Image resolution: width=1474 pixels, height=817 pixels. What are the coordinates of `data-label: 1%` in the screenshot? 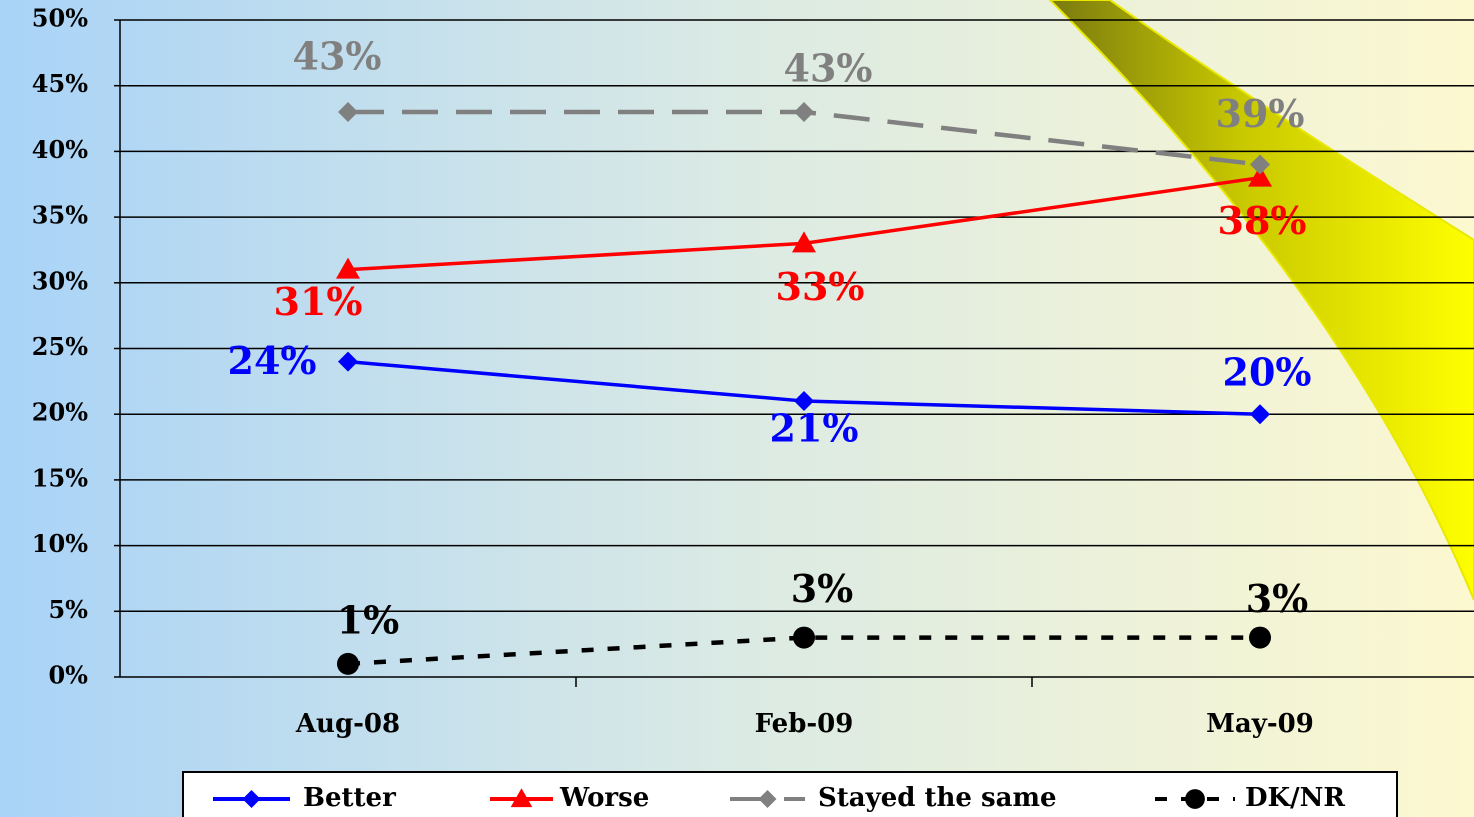 It's located at (368, 619).